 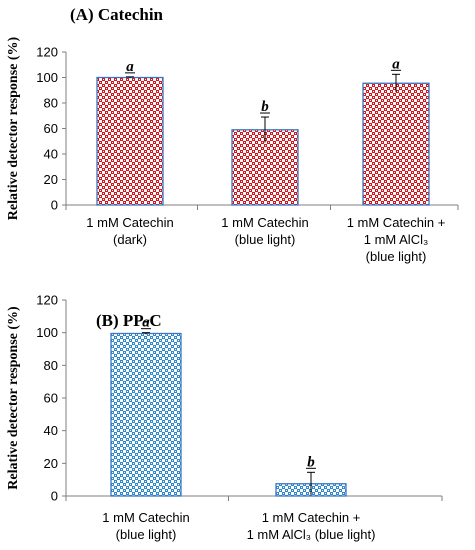 I want to click on panel-title: (B) PP-C, so click(x=129, y=320).